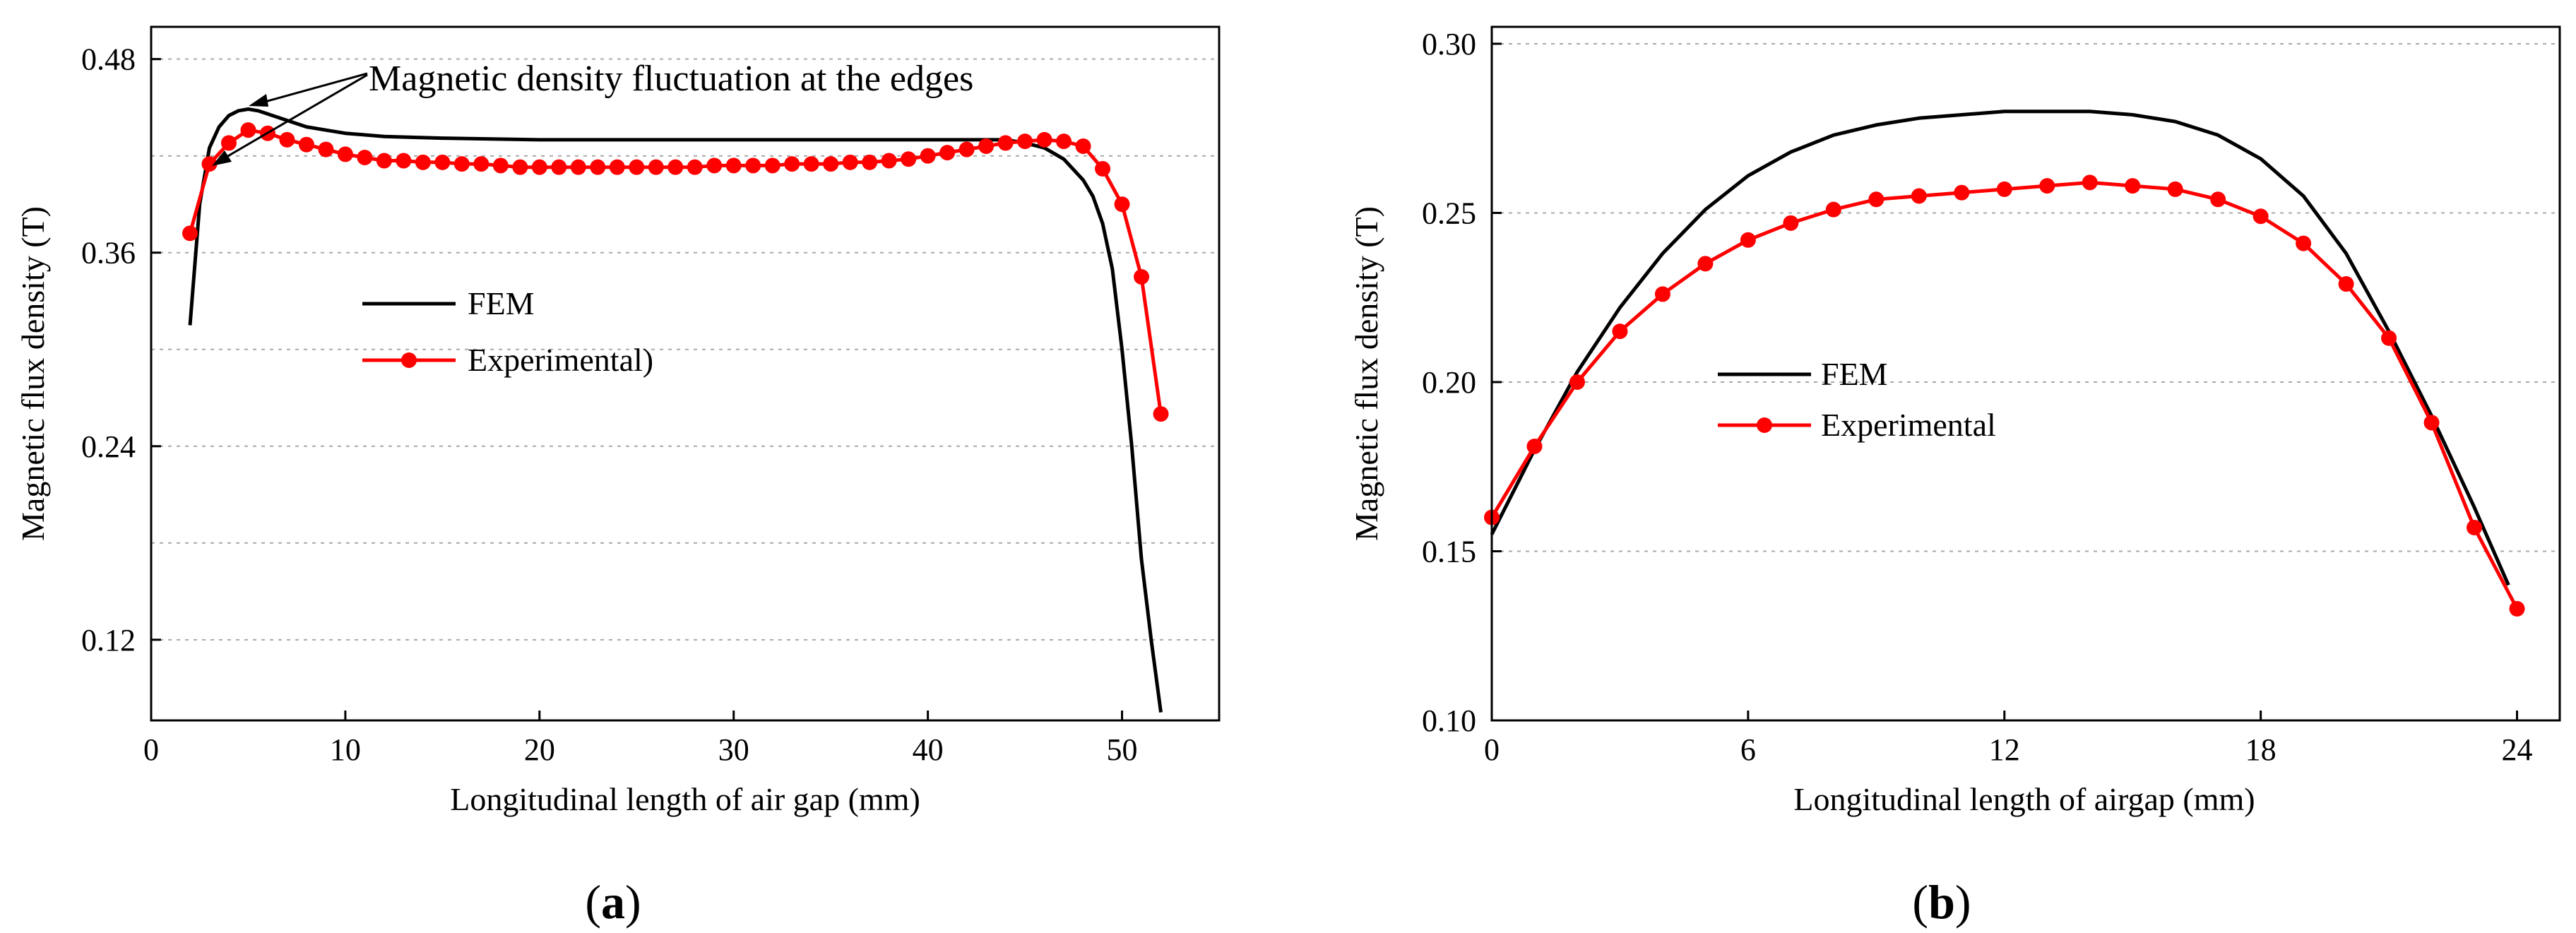 The width and height of the screenshot is (2576, 933). What do you see at coordinates (1449, 44) in the screenshot?
I see `chart-b-y-tick-label: 0.30` at bounding box center [1449, 44].